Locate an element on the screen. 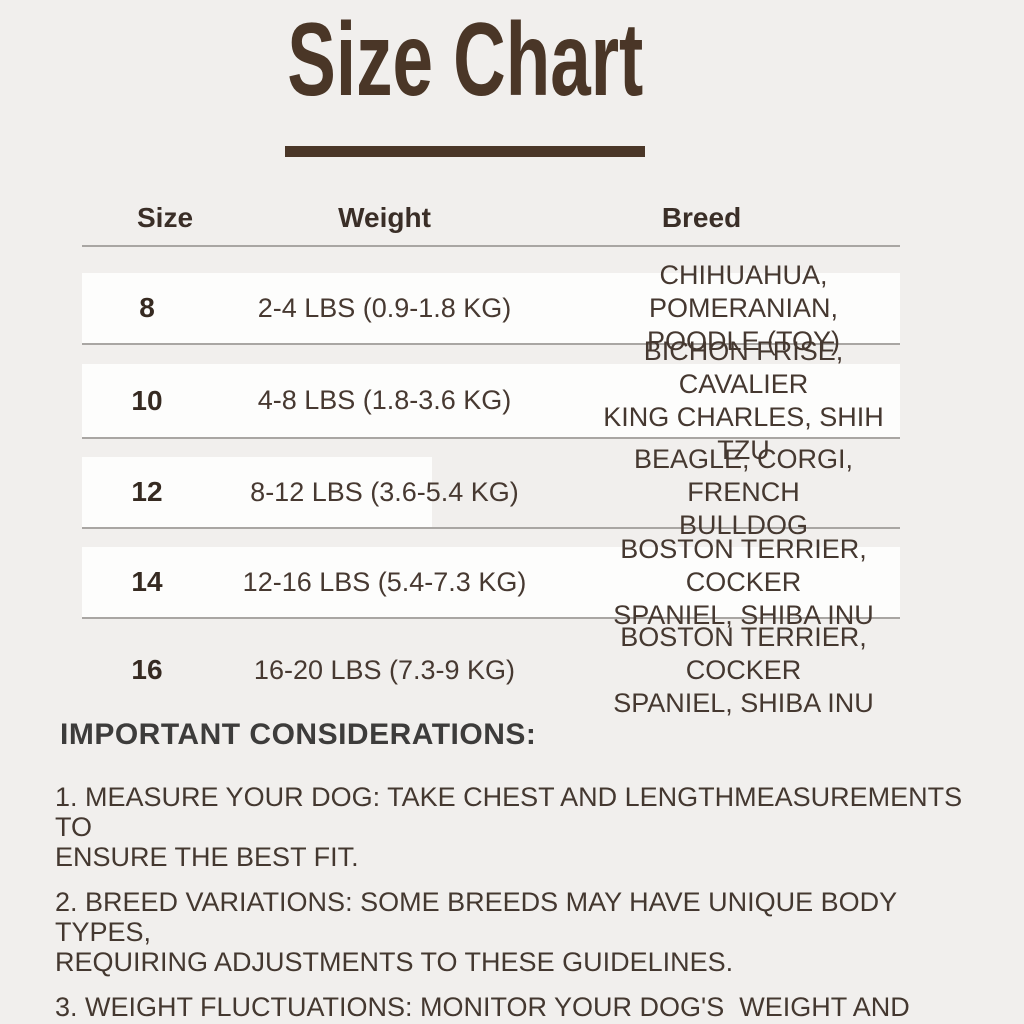 The width and height of the screenshot is (1024, 1024). size-cell: 10 is located at coordinates (147, 400).